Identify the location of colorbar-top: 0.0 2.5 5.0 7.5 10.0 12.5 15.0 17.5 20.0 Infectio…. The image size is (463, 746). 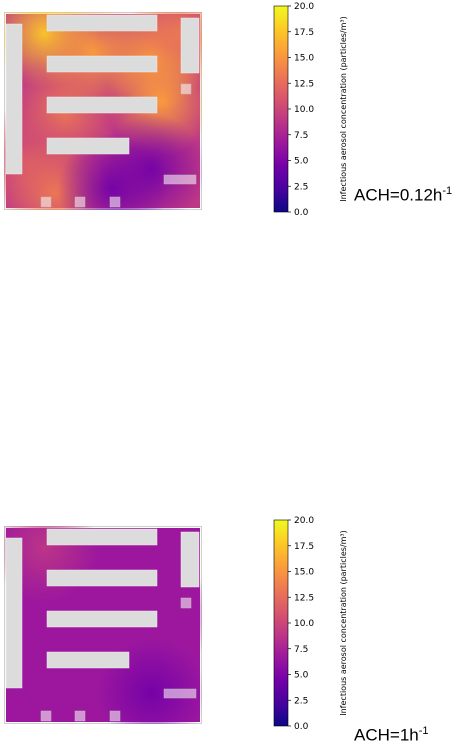
(310, 110).